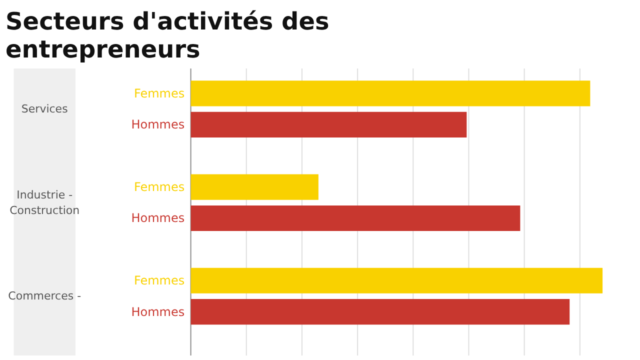 The height and width of the screenshot is (360, 640). Describe the element at coordinates (158, 125) in the screenshot. I see `series-label: Hommes` at that location.